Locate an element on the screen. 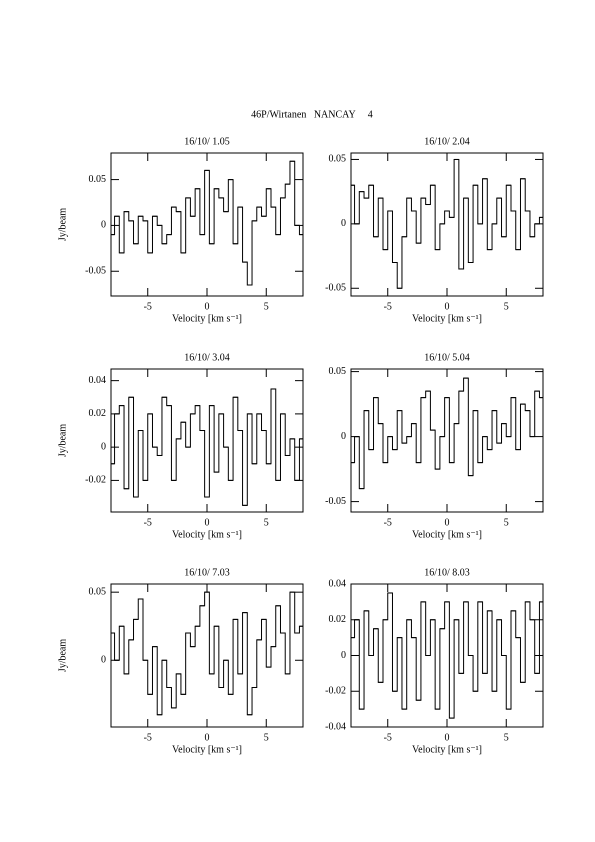  panel-title: 16/10/ 2.04 is located at coordinates (447, 141).